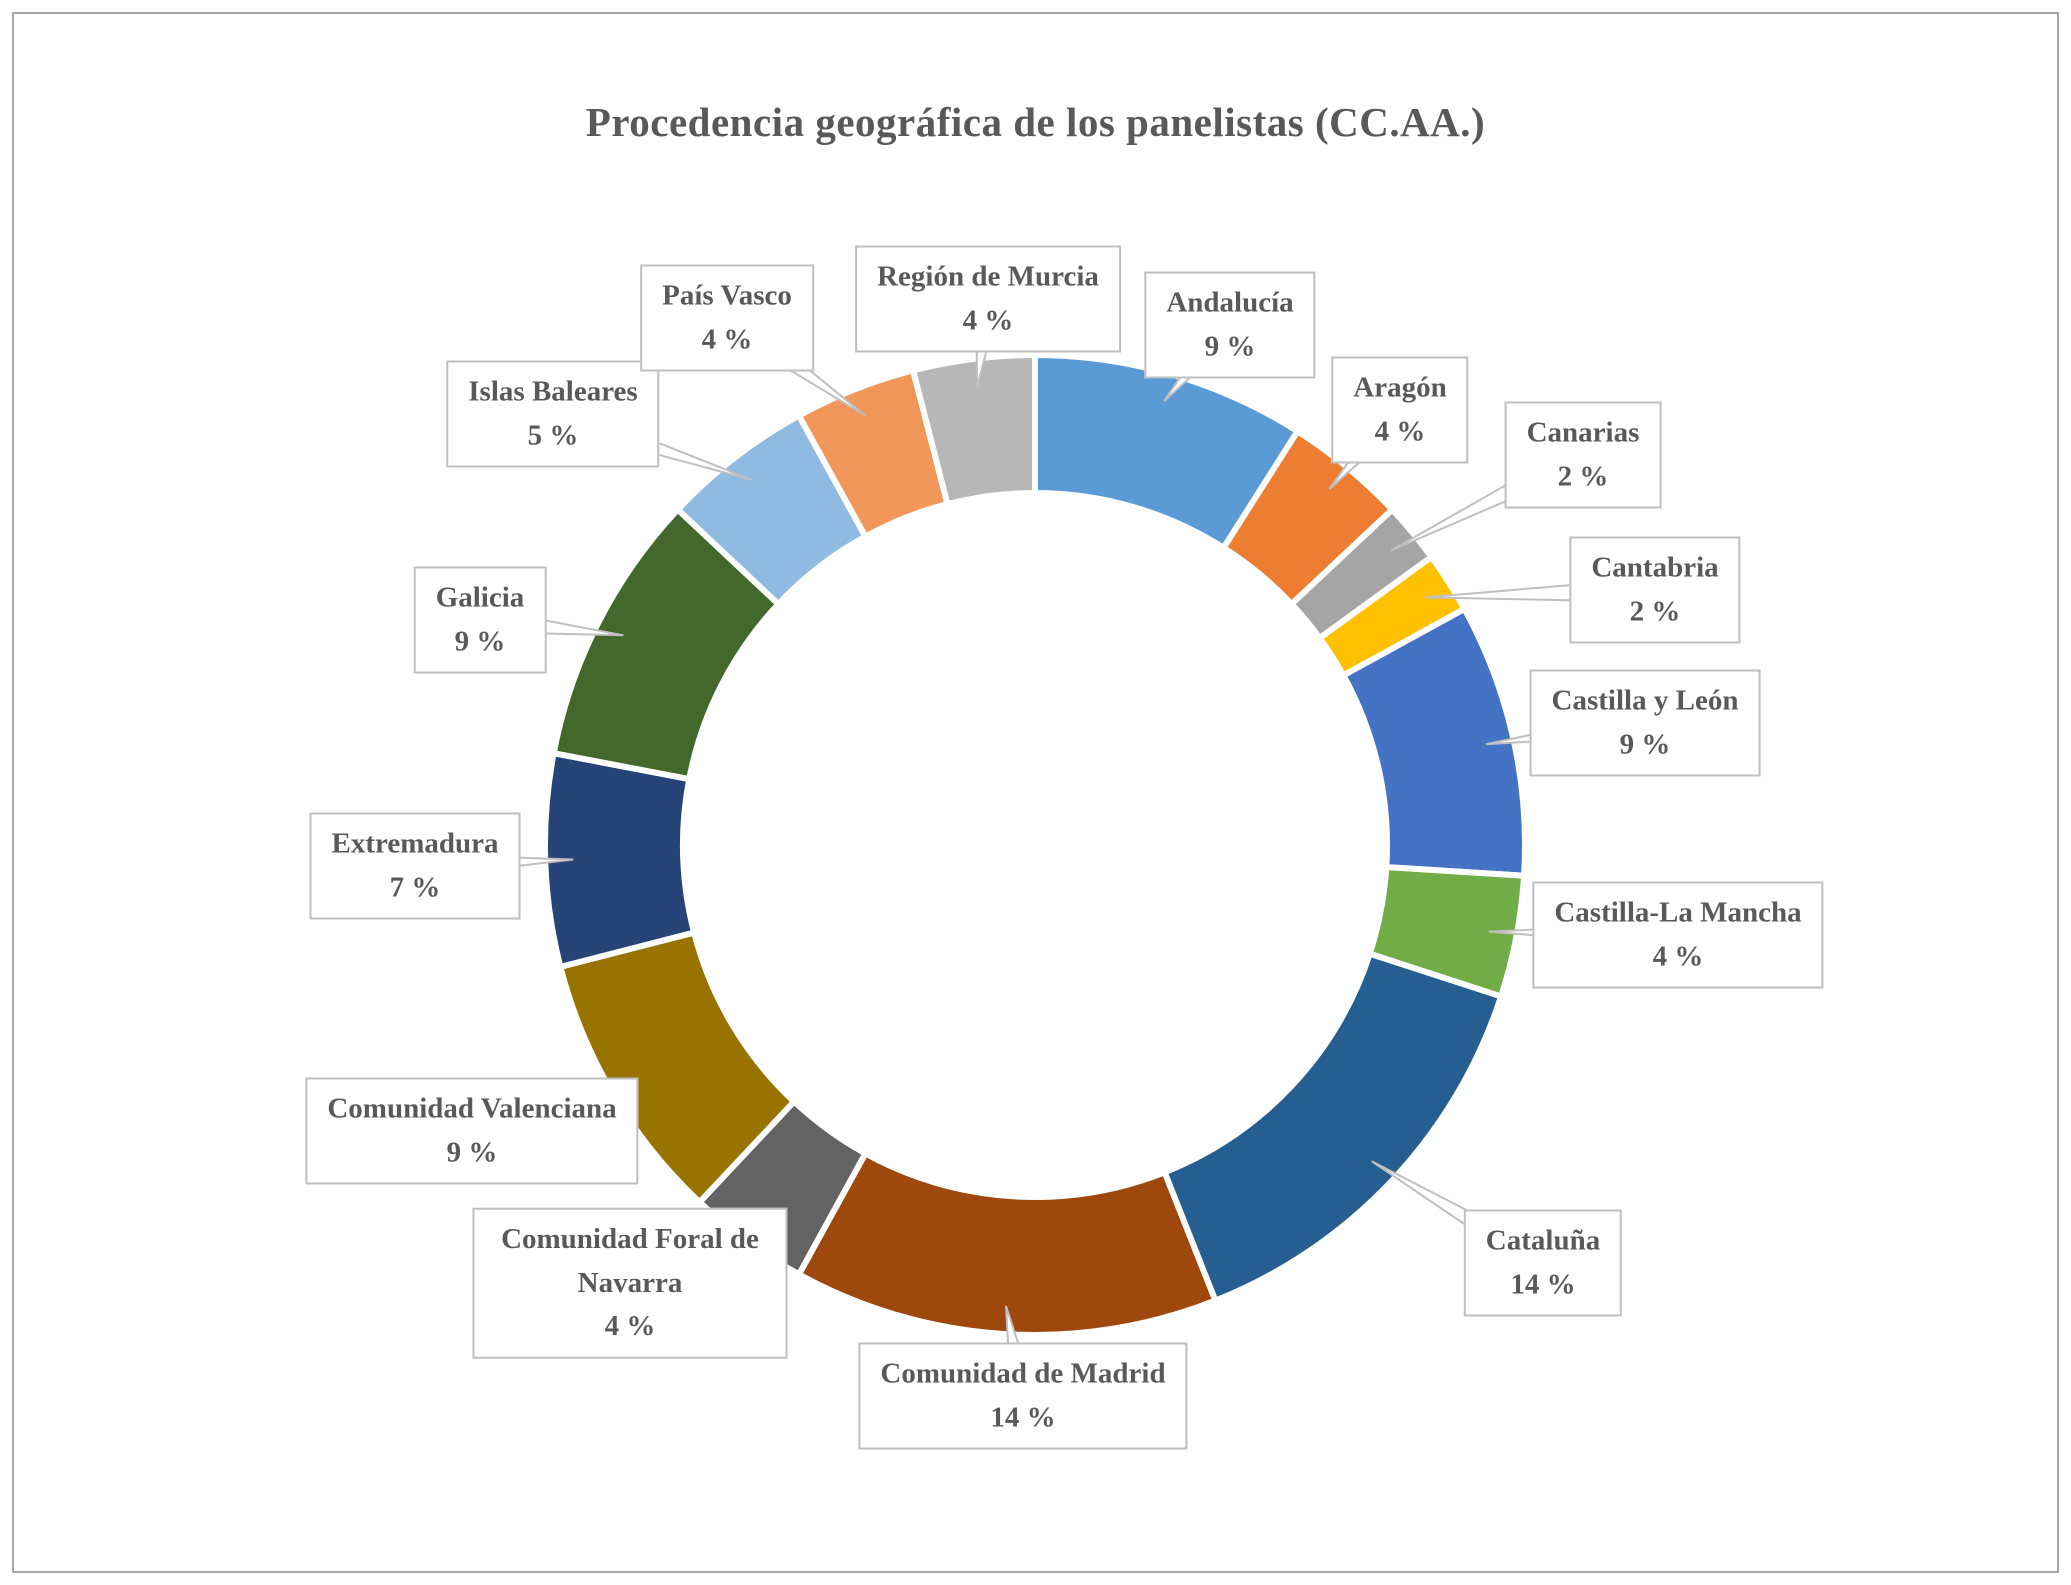 The height and width of the screenshot is (1585, 2071). What do you see at coordinates (553, 391) in the screenshot?
I see `data-label-name: Islas Baleares` at bounding box center [553, 391].